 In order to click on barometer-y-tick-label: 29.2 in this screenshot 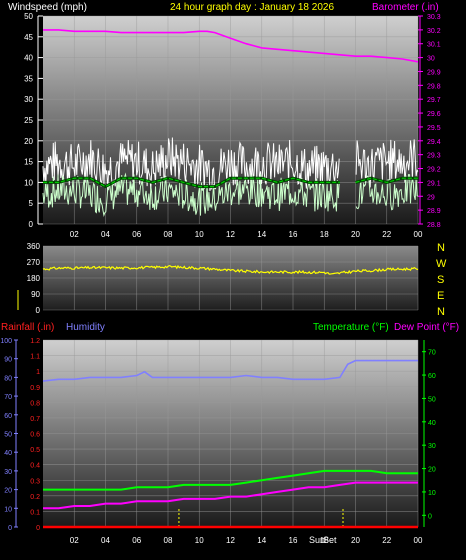, I will do `click(434, 170)`.